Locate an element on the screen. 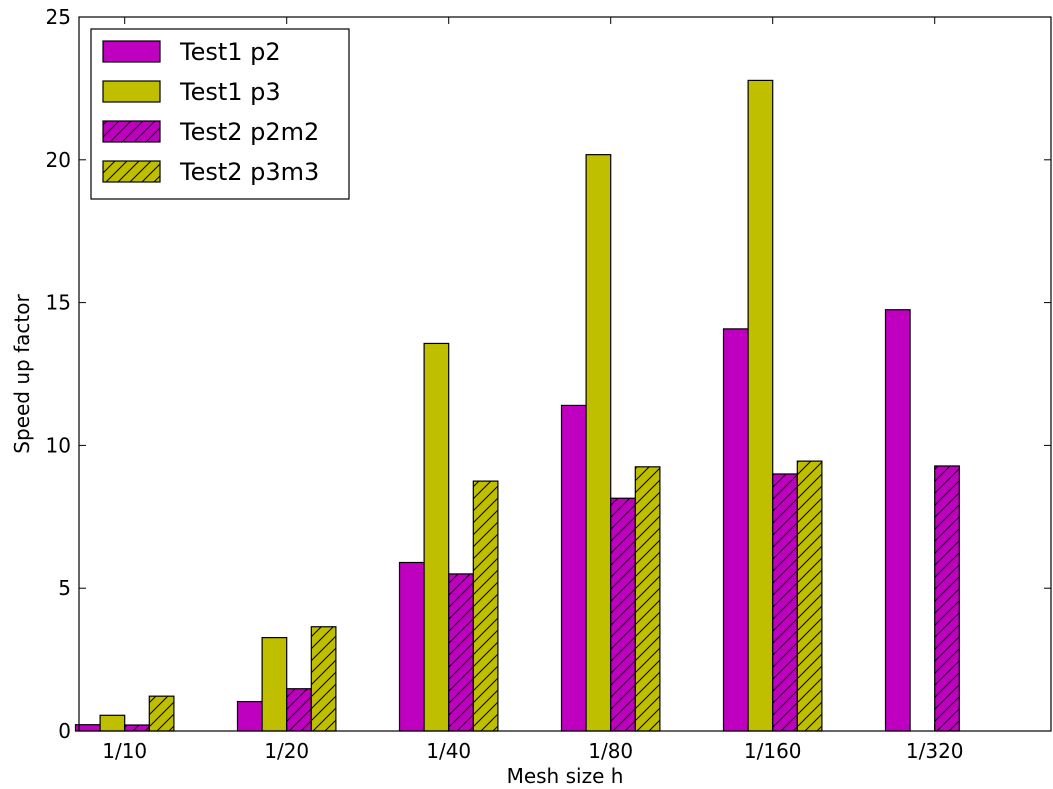  legend-label-test2-p2m2: Test2 p2m2 is located at coordinates (249, 132).